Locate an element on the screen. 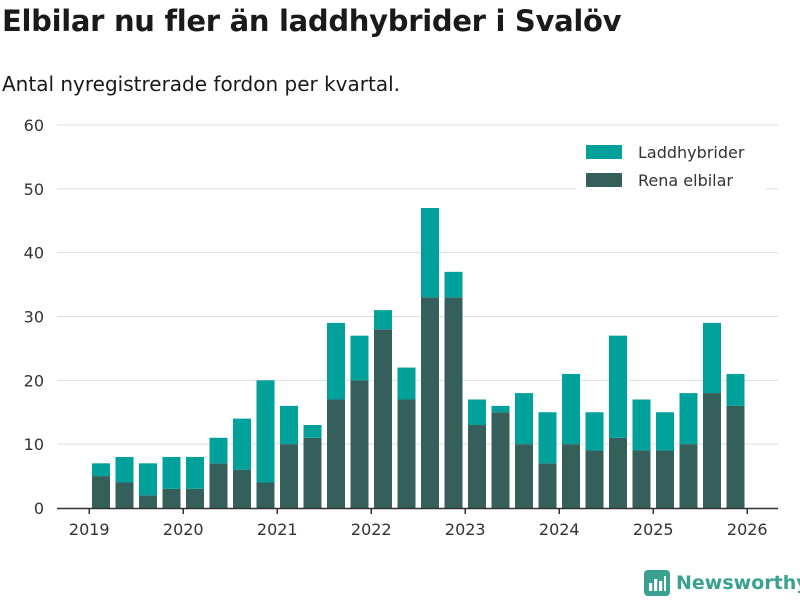 The image size is (800, 600). x-tick-label: 2022 is located at coordinates (371, 529).